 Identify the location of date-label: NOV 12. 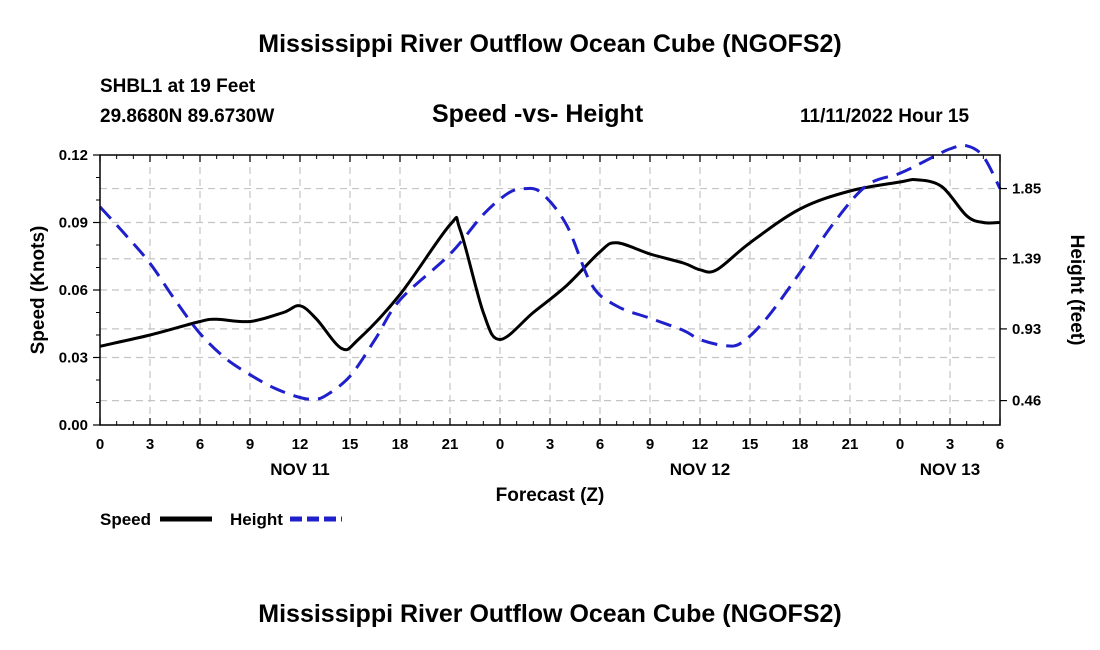
(700, 469).